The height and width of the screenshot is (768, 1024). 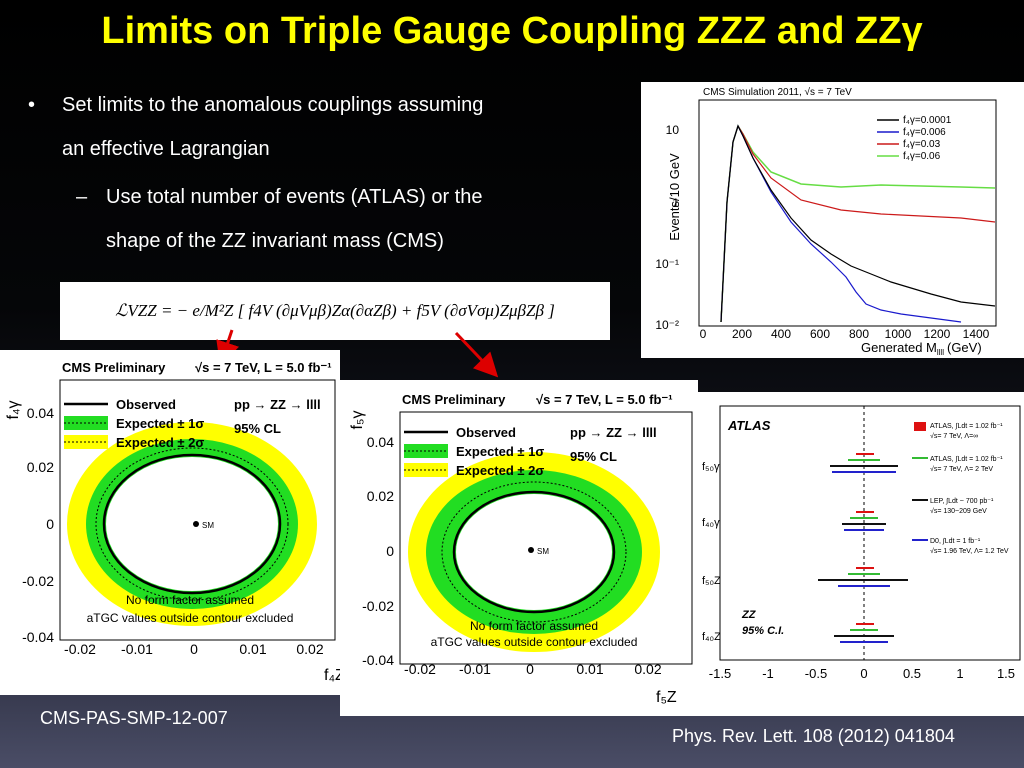 I want to click on sub-bullet-line2: shape of the ZZ invariant mass (CMS), so click(x=275, y=241).